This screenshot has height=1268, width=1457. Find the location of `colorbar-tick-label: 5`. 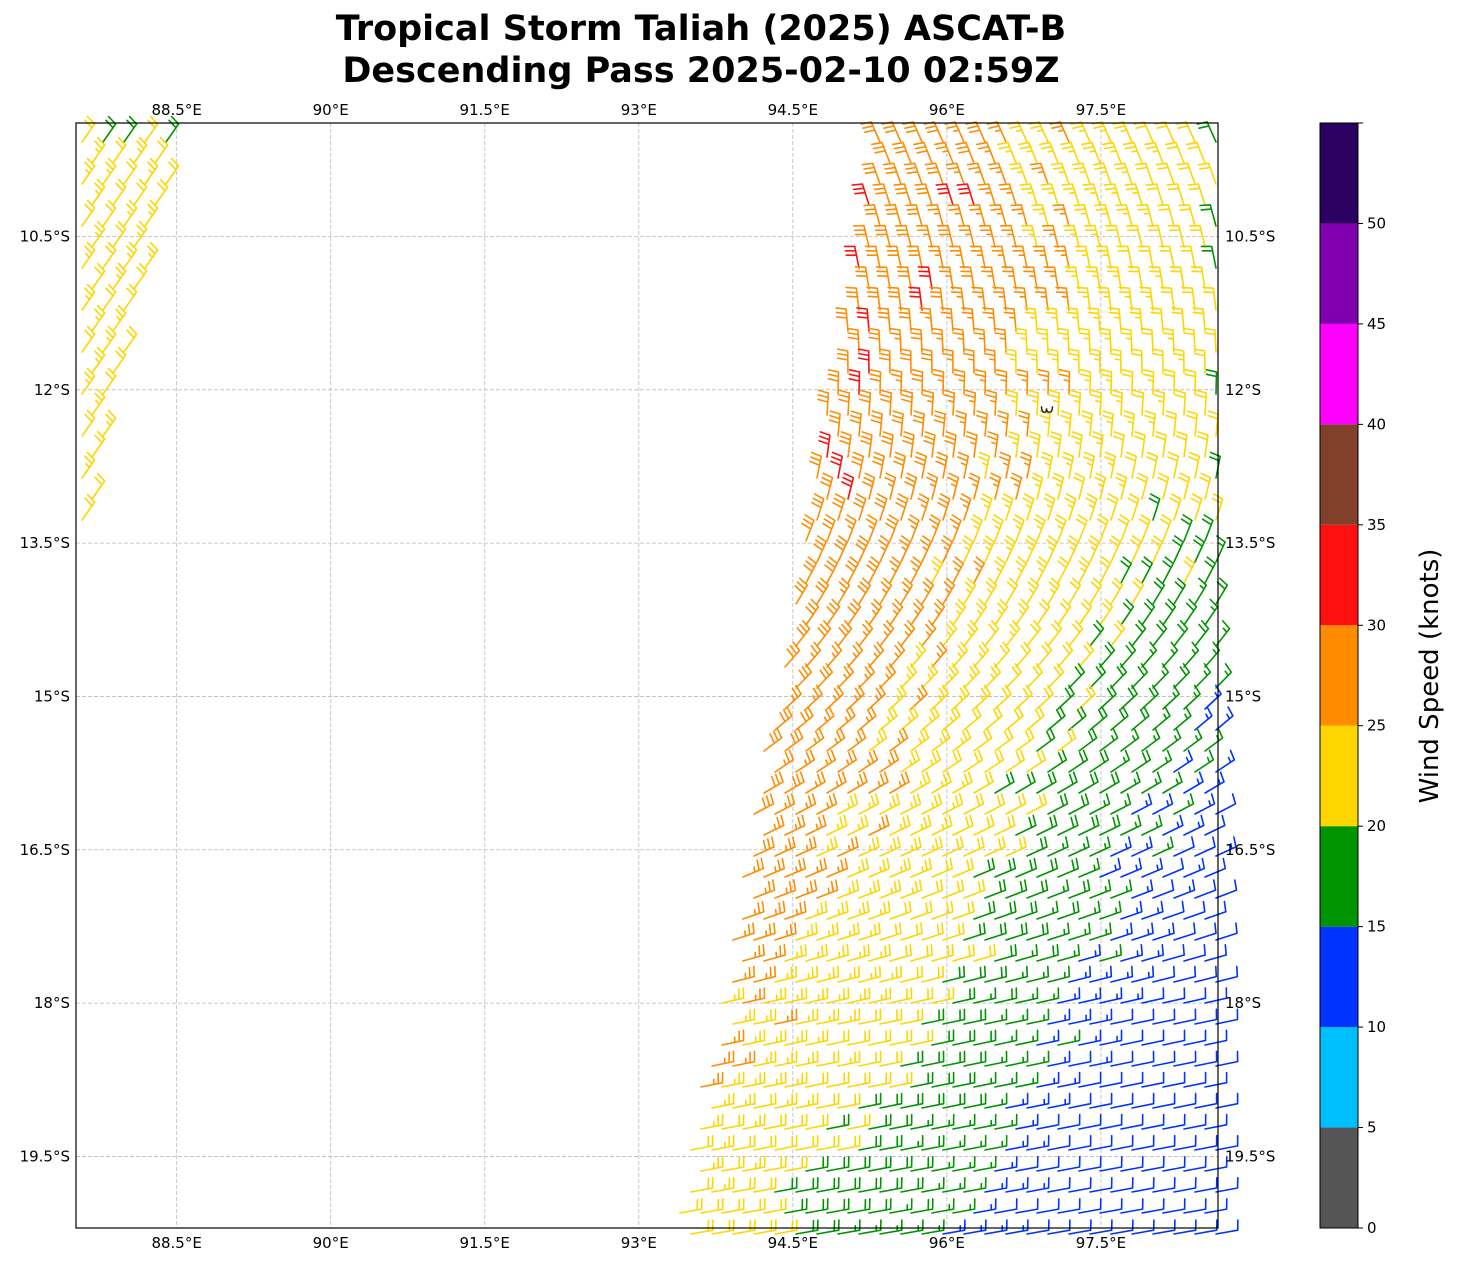

colorbar-tick-label: 5 is located at coordinates (1372, 1128).